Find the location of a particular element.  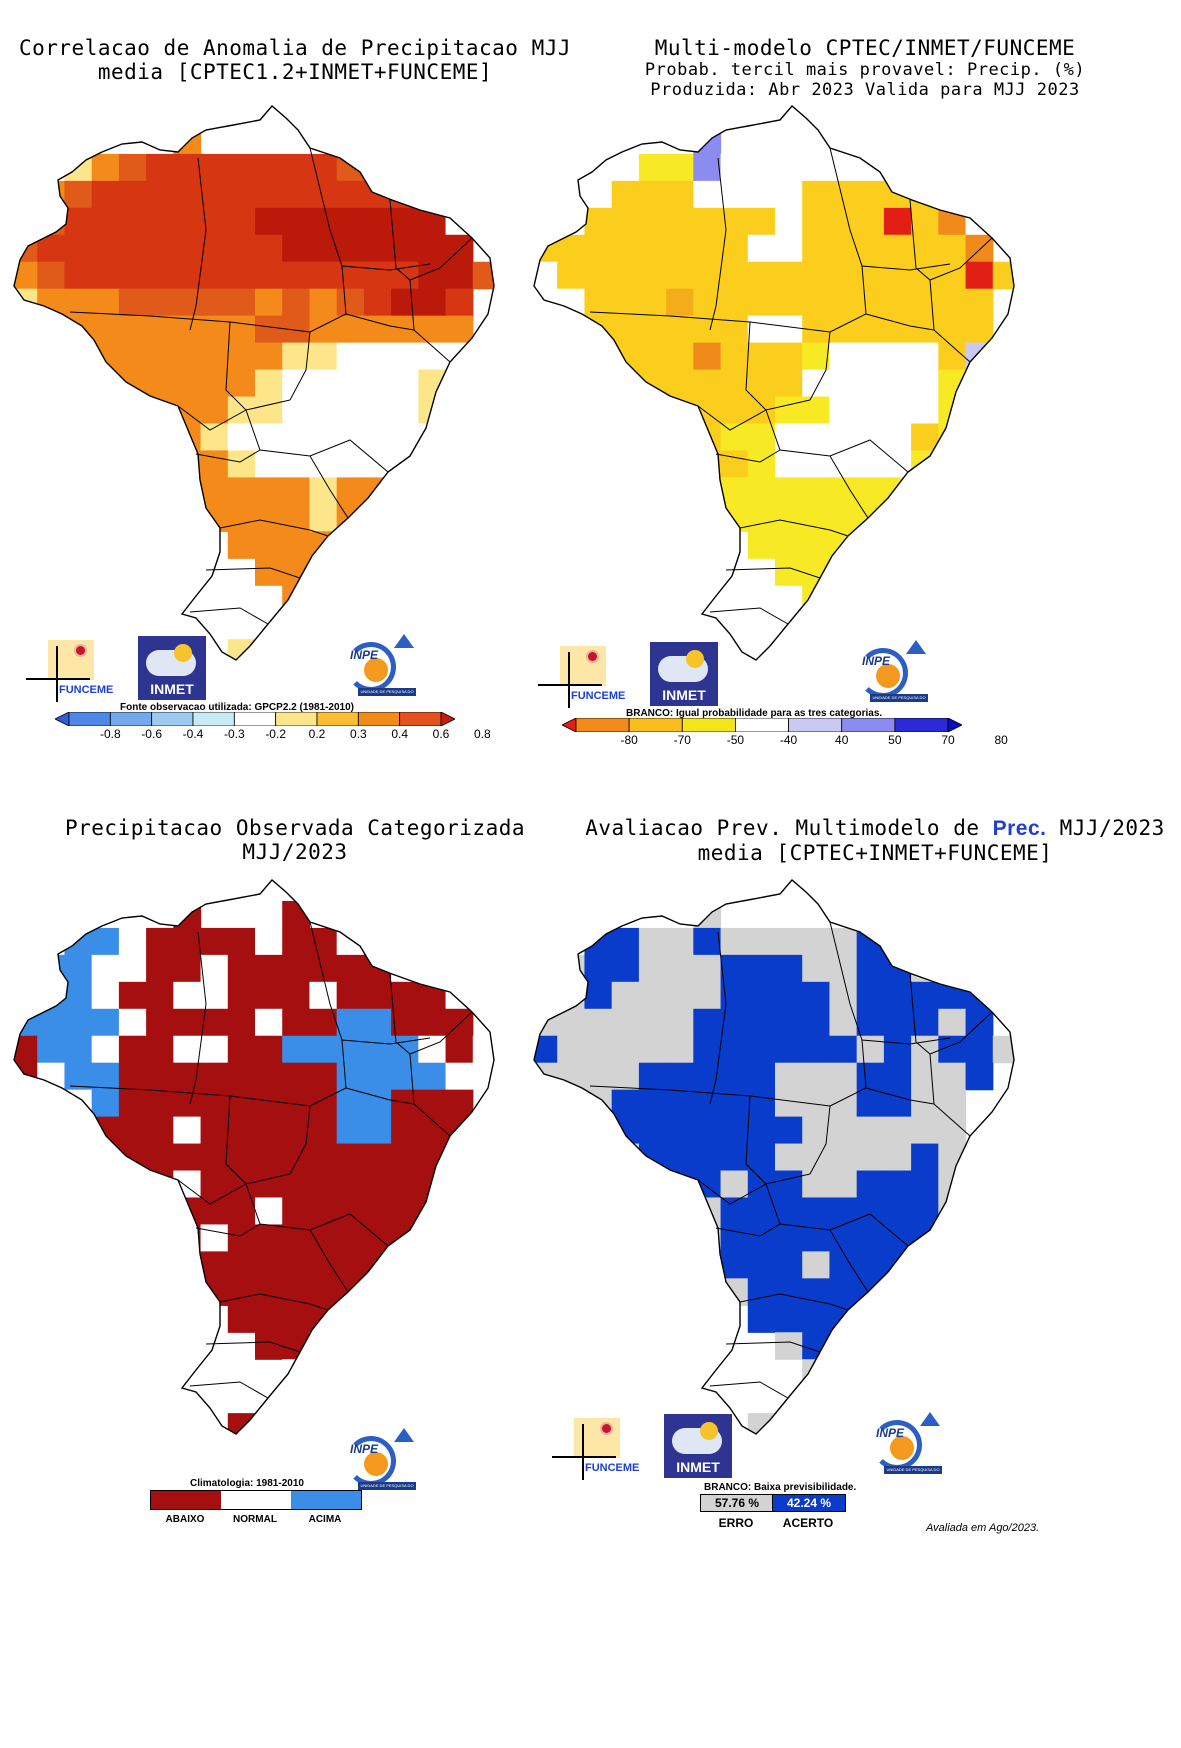

category-swatch is located at coordinates (326, 1500).